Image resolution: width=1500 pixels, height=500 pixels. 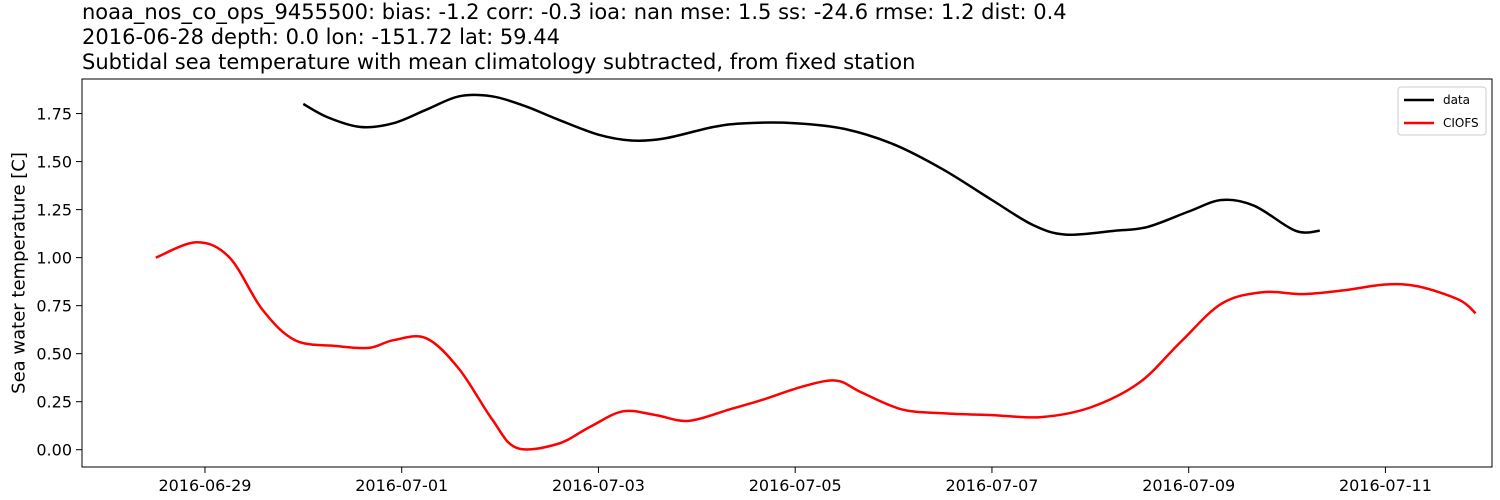 I want to click on y-tick-label: 1.00, so click(x=54, y=258).